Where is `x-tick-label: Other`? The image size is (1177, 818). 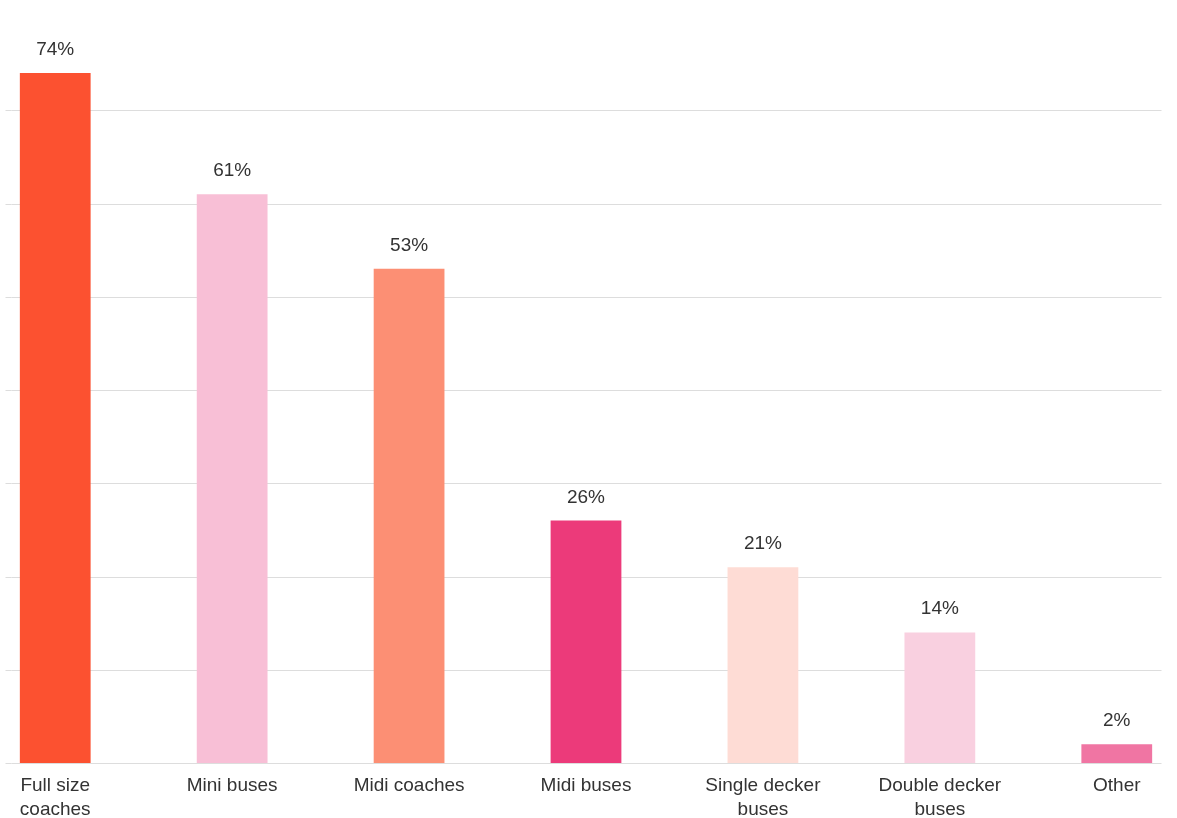
x-tick-label: Other is located at coordinates (1117, 784).